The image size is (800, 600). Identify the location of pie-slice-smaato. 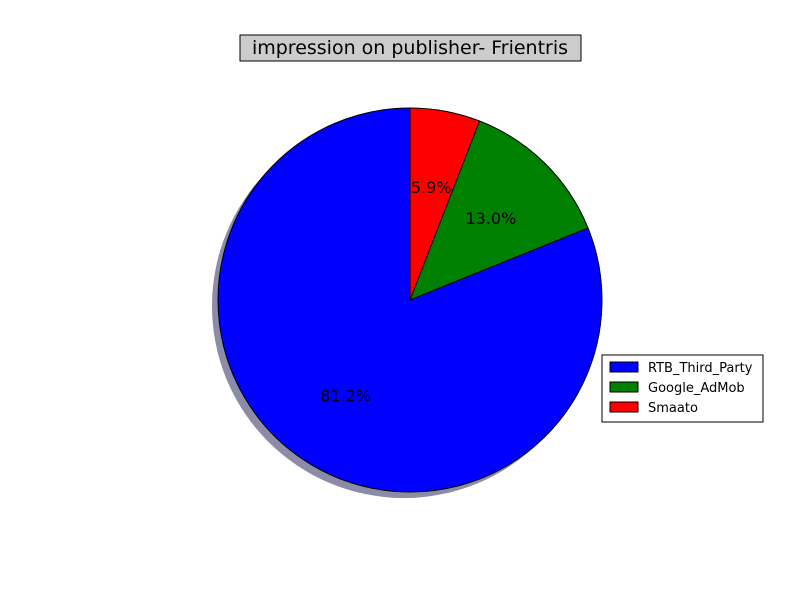
(445, 204).